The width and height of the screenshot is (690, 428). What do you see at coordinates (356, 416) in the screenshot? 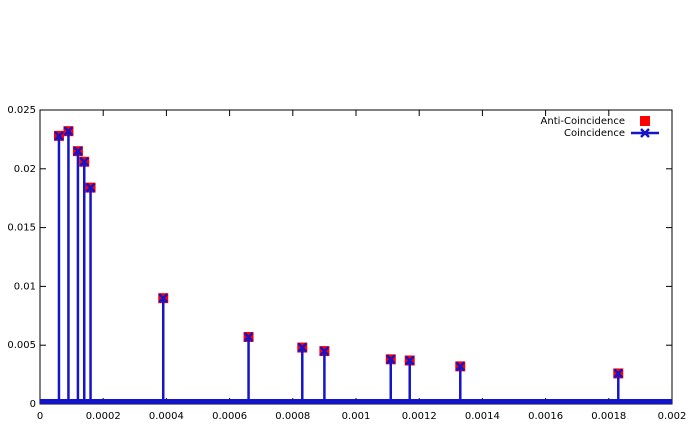
I see `x-tick-label: 0.001` at bounding box center [356, 416].